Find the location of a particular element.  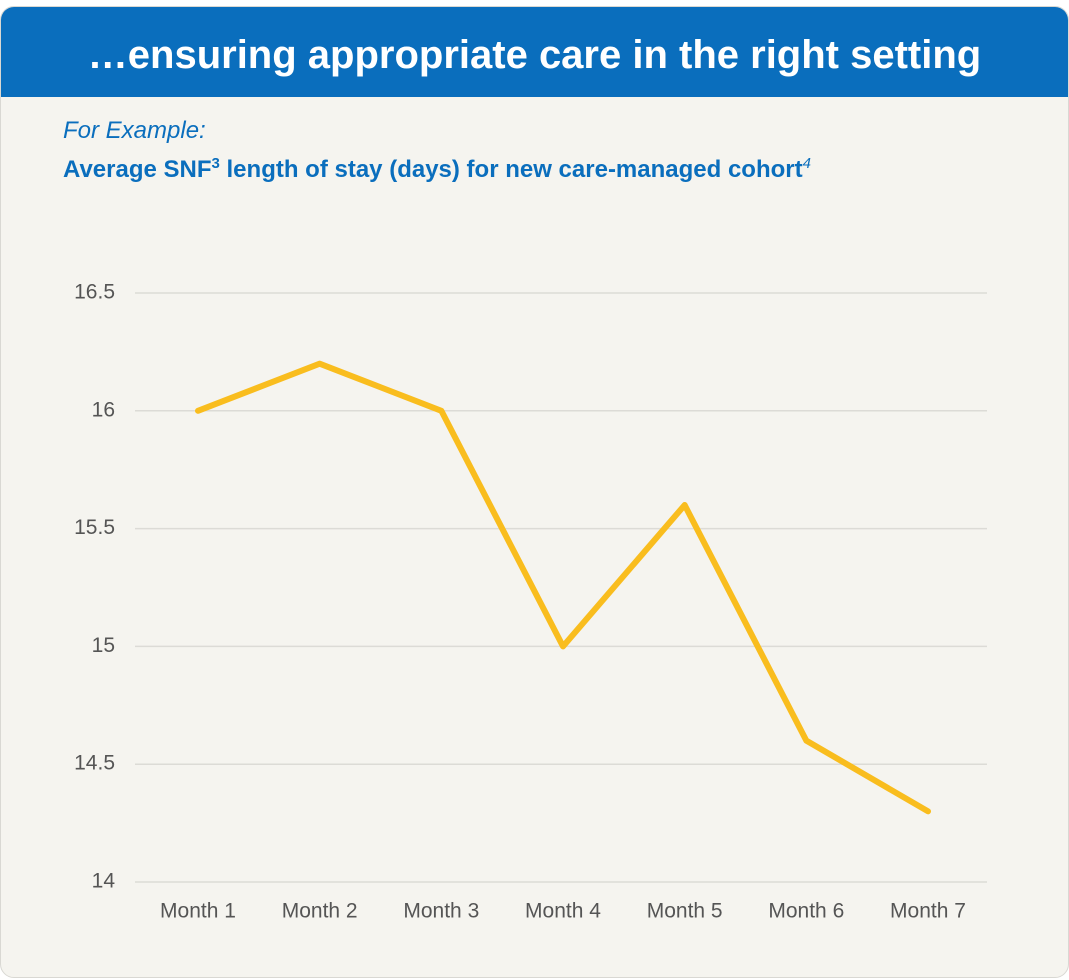

x-tick-label: Month 1 is located at coordinates (198, 911).